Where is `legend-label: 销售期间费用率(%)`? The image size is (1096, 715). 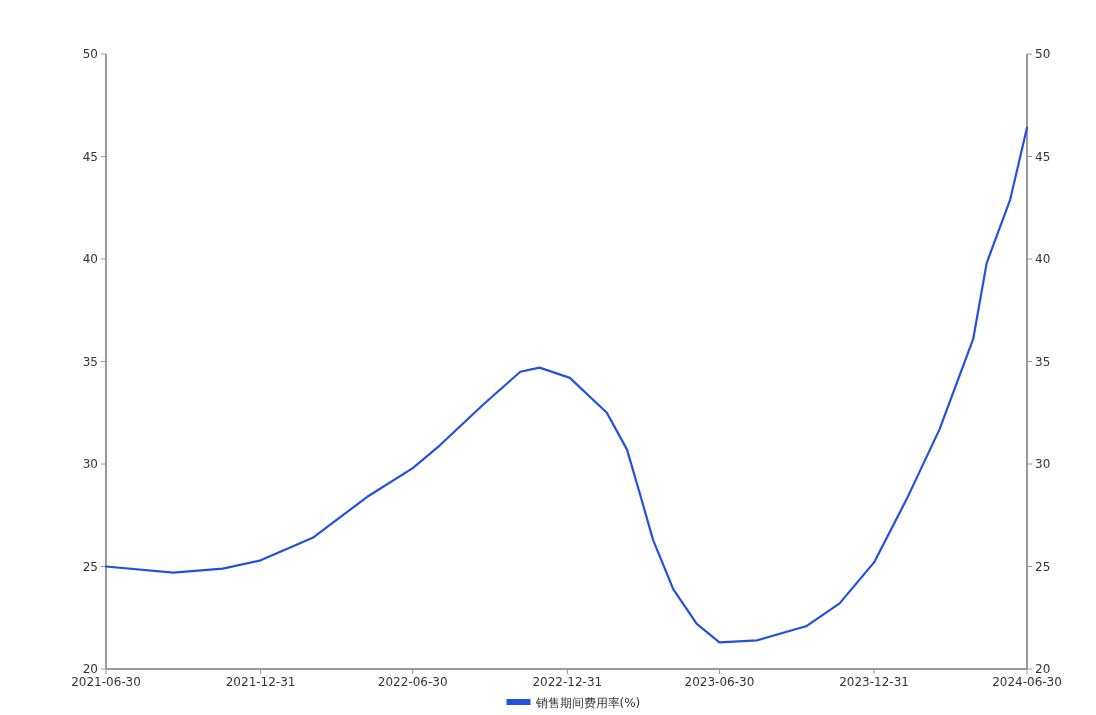
legend-label: 销售期间费用率(%) is located at coordinates (587, 703).